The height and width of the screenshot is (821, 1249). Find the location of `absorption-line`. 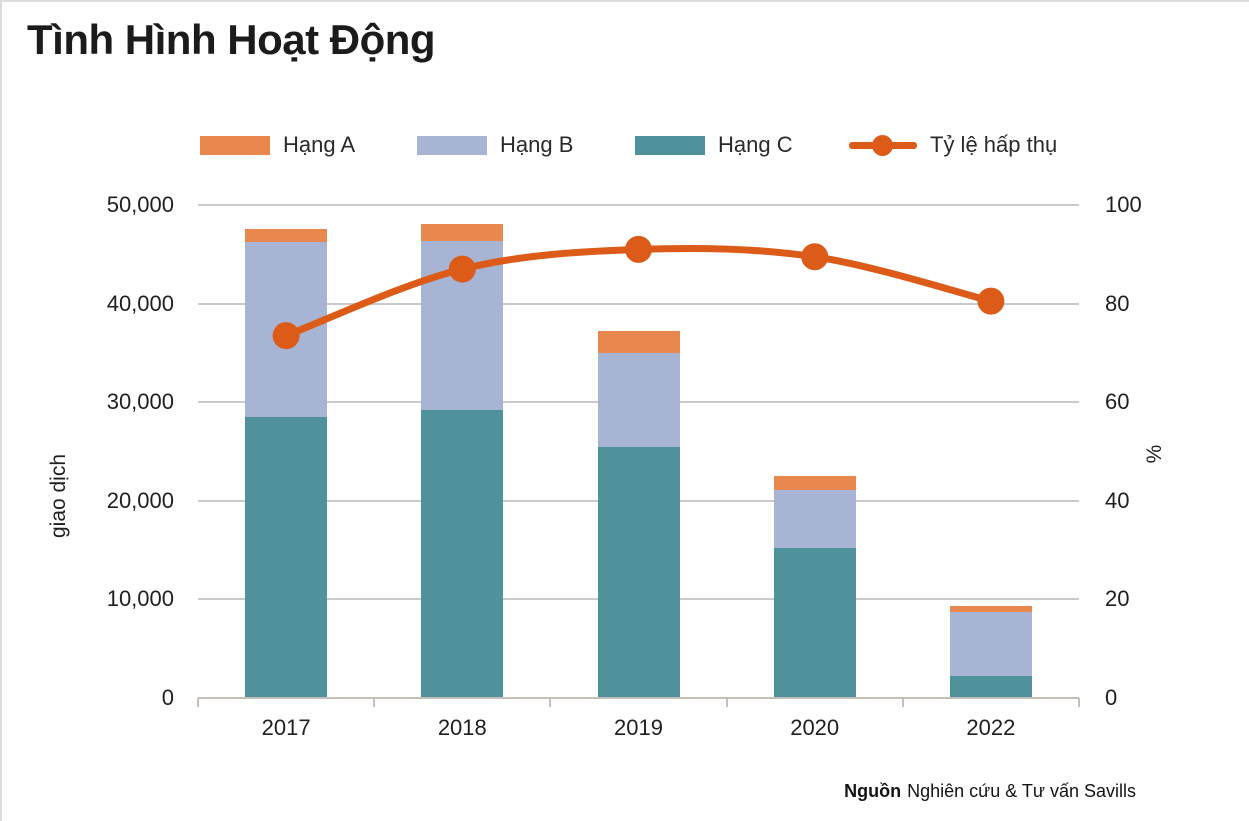

absorption-line is located at coordinates (638, 292).